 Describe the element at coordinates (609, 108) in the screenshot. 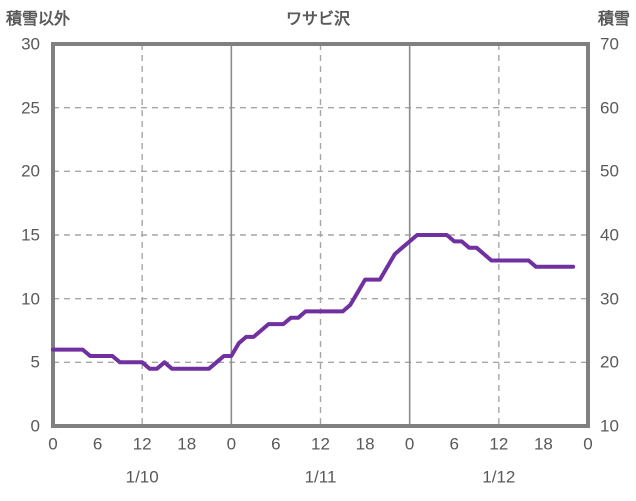

I see `right-axis-tick-label: 60` at that location.